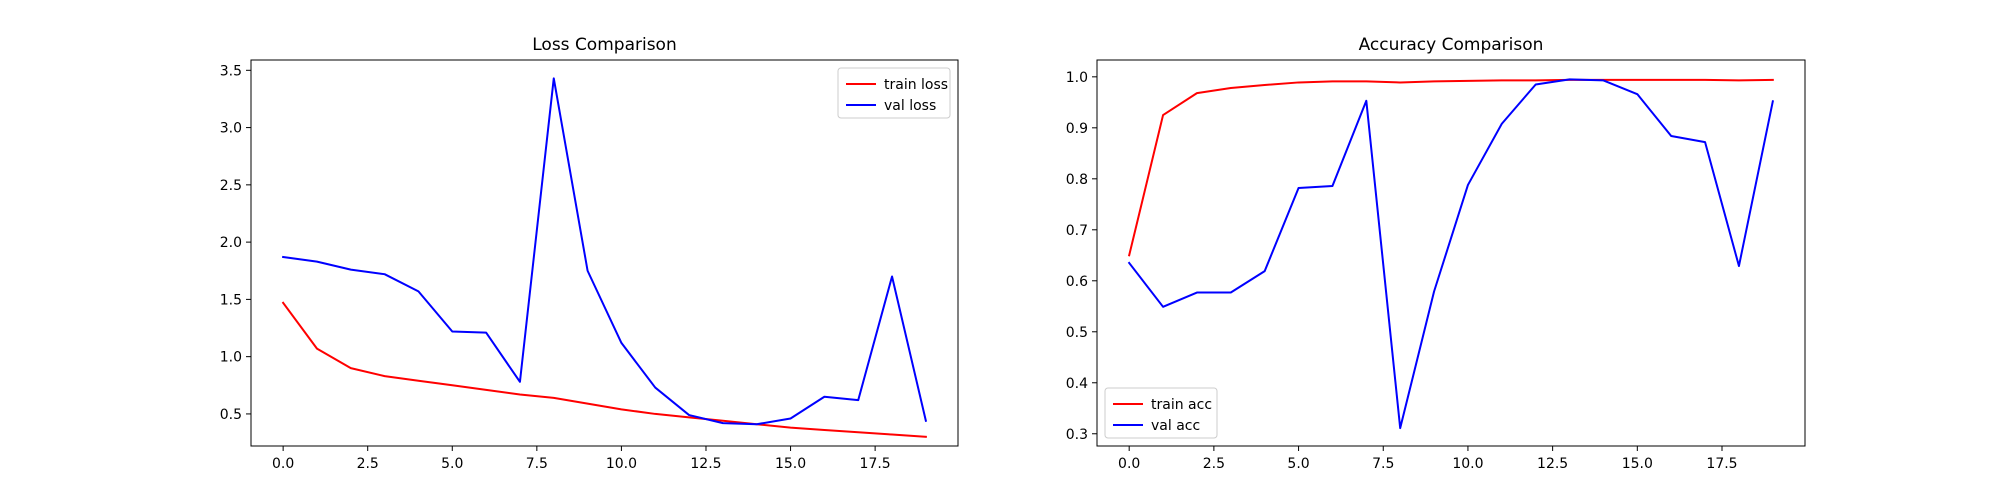 The height and width of the screenshot is (500, 2000). I want to click on loss-comparison-title: Loss Comparison, so click(604, 45).